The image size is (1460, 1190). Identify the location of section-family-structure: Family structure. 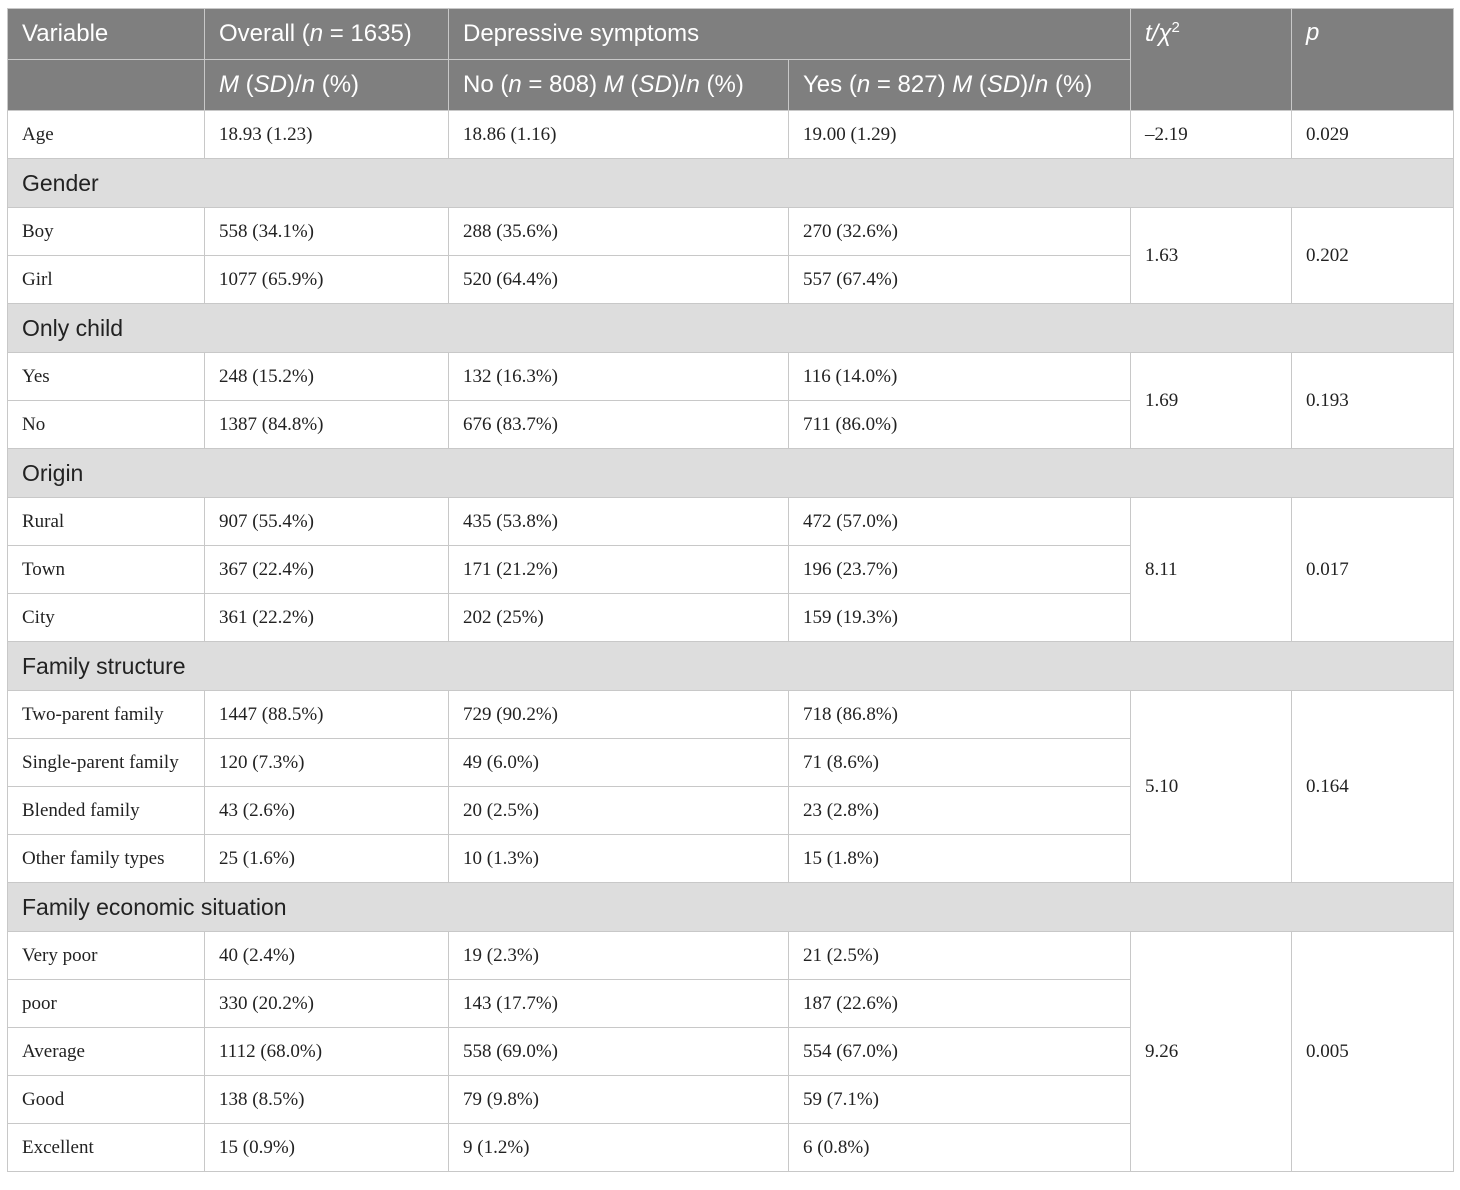
(730, 666).